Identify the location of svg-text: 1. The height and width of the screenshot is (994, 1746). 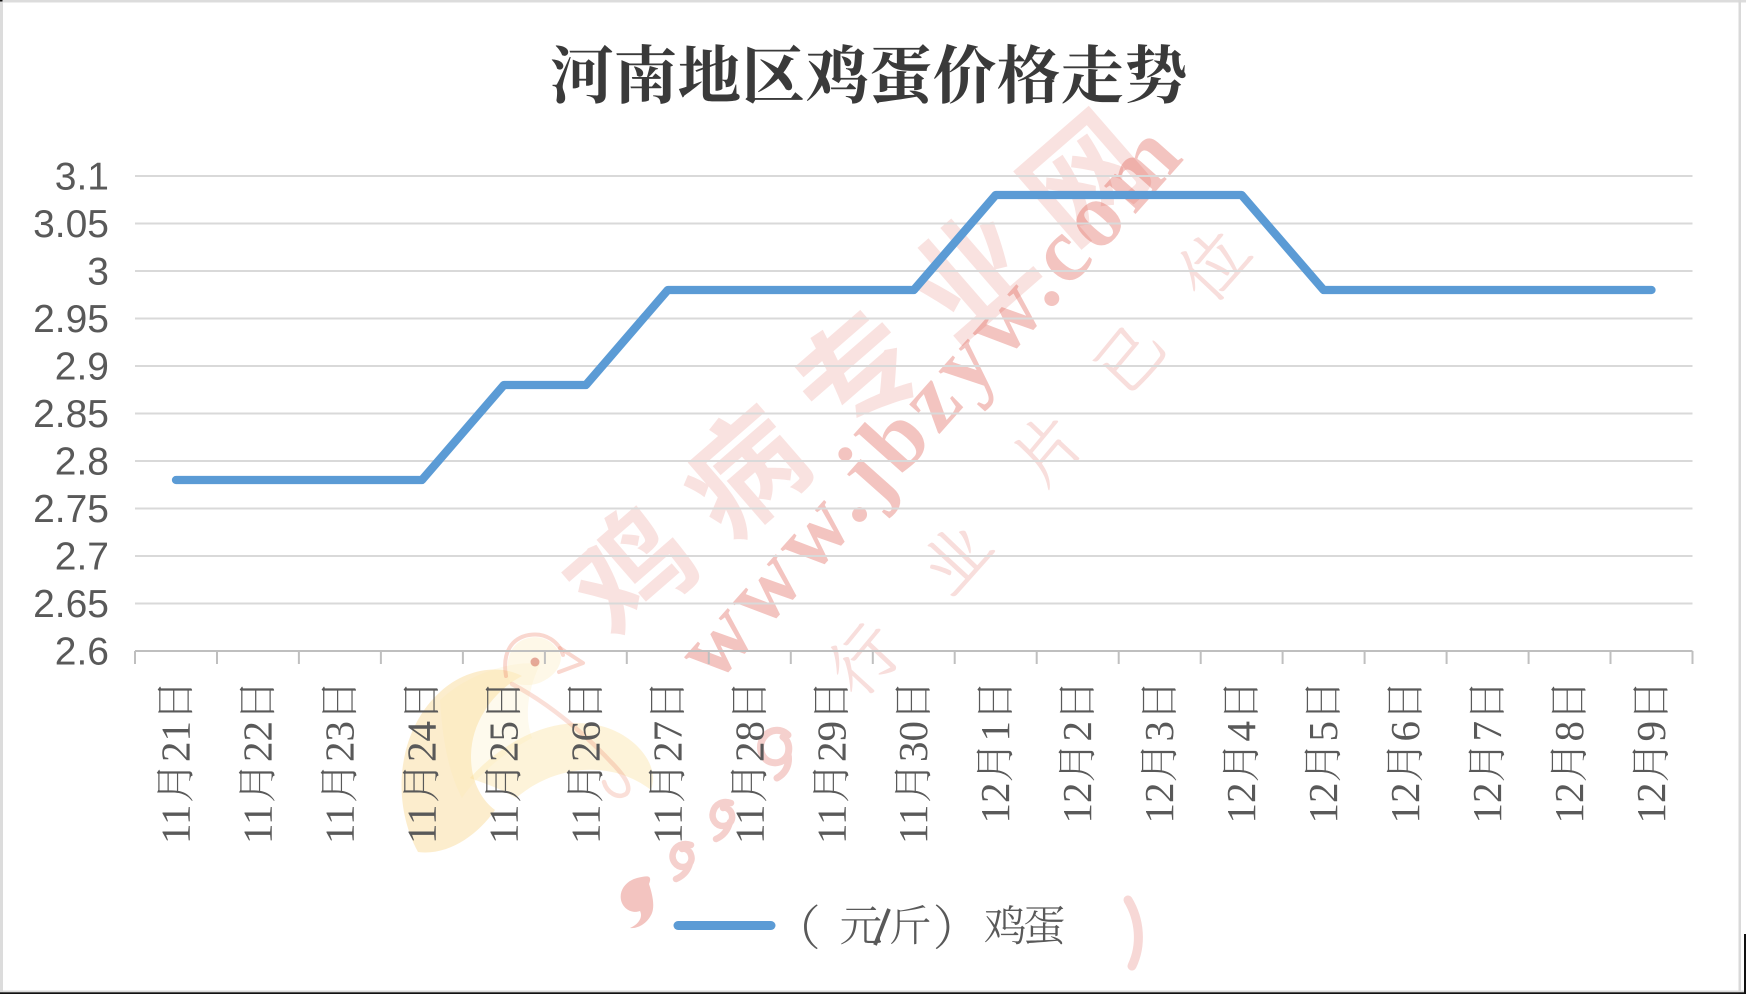
(995, 731).